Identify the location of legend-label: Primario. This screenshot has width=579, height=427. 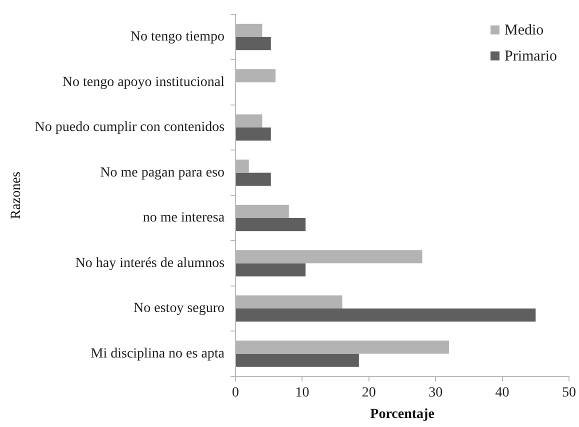
(531, 56).